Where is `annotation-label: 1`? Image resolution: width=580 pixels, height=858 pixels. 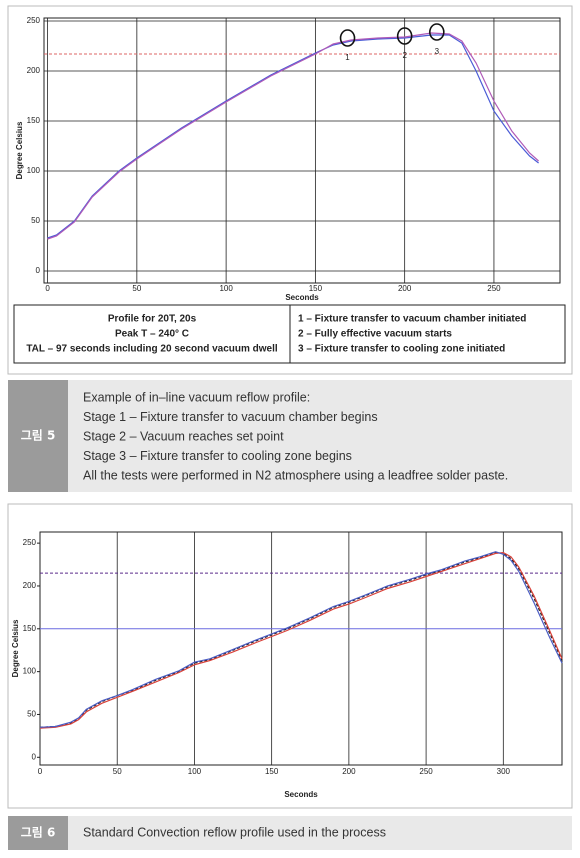
annotation-label: 1 is located at coordinates (347, 57).